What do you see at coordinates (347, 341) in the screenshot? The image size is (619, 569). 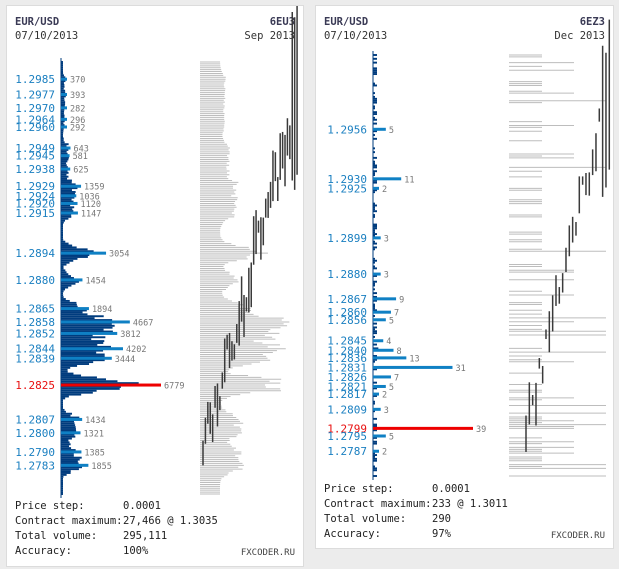 I see `price-level-label: 1.2845` at bounding box center [347, 341].